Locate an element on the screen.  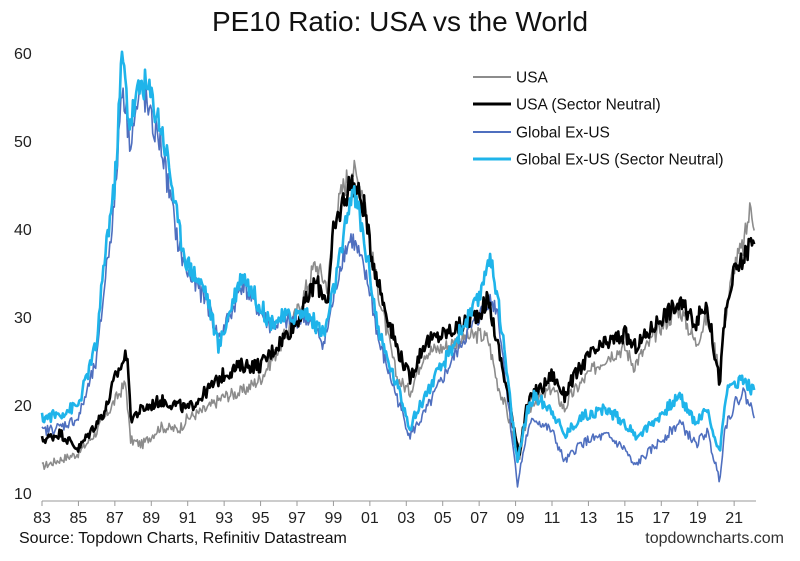
x-tick-label: 97 is located at coordinates (297, 518).